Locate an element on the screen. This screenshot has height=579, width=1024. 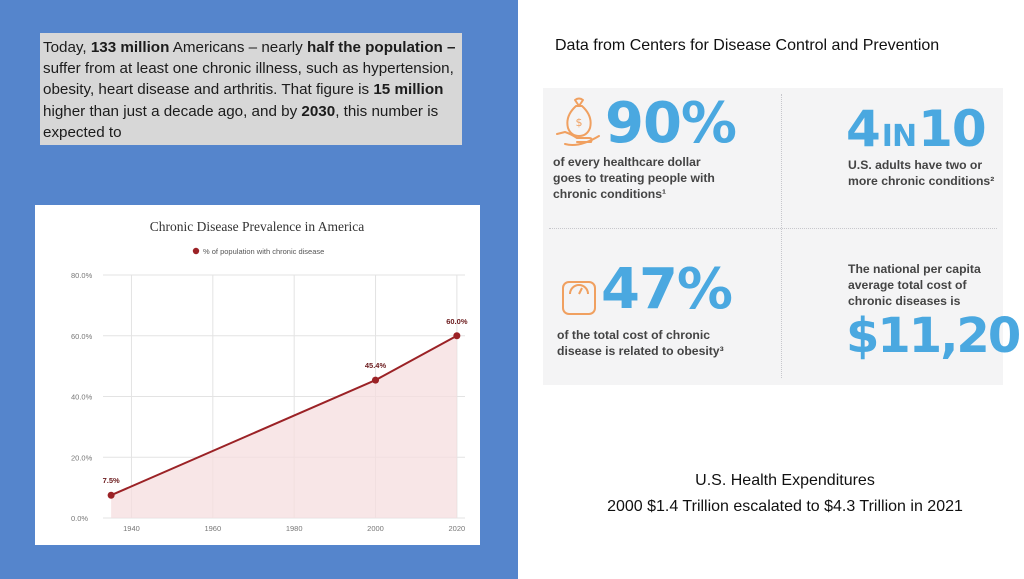
chart-title: Chronic Disease Prevalence in America is located at coordinates (257, 226).